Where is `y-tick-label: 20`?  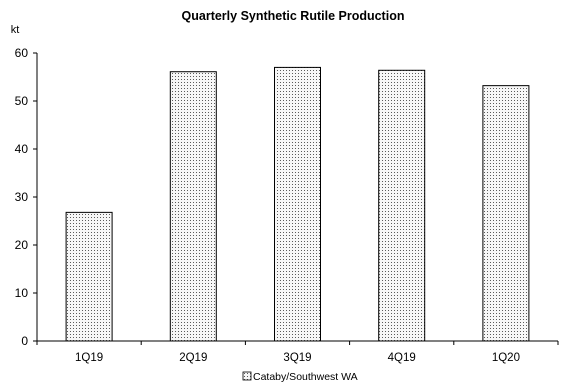
y-tick-label: 20 is located at coordinates (22, 245).